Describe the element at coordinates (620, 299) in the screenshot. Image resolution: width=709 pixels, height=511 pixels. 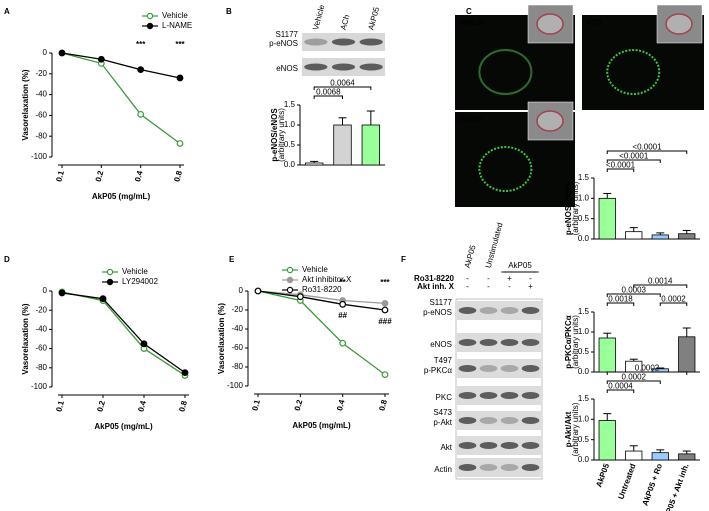
I see `p-value: 0.0018` at that location.